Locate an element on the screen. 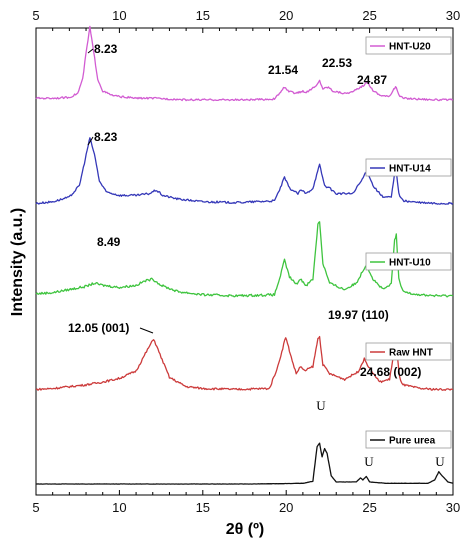  series-line-hnt-u10 is located at coordinates (244, 259).